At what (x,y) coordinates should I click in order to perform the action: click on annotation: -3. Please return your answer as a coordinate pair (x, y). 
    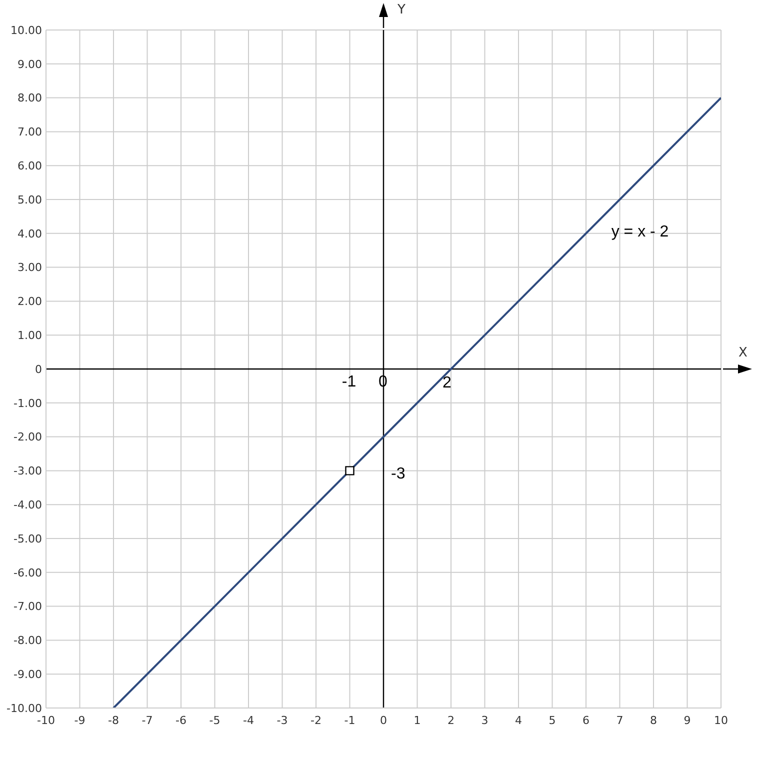
    Looking at the image, I should click on (398, 474).